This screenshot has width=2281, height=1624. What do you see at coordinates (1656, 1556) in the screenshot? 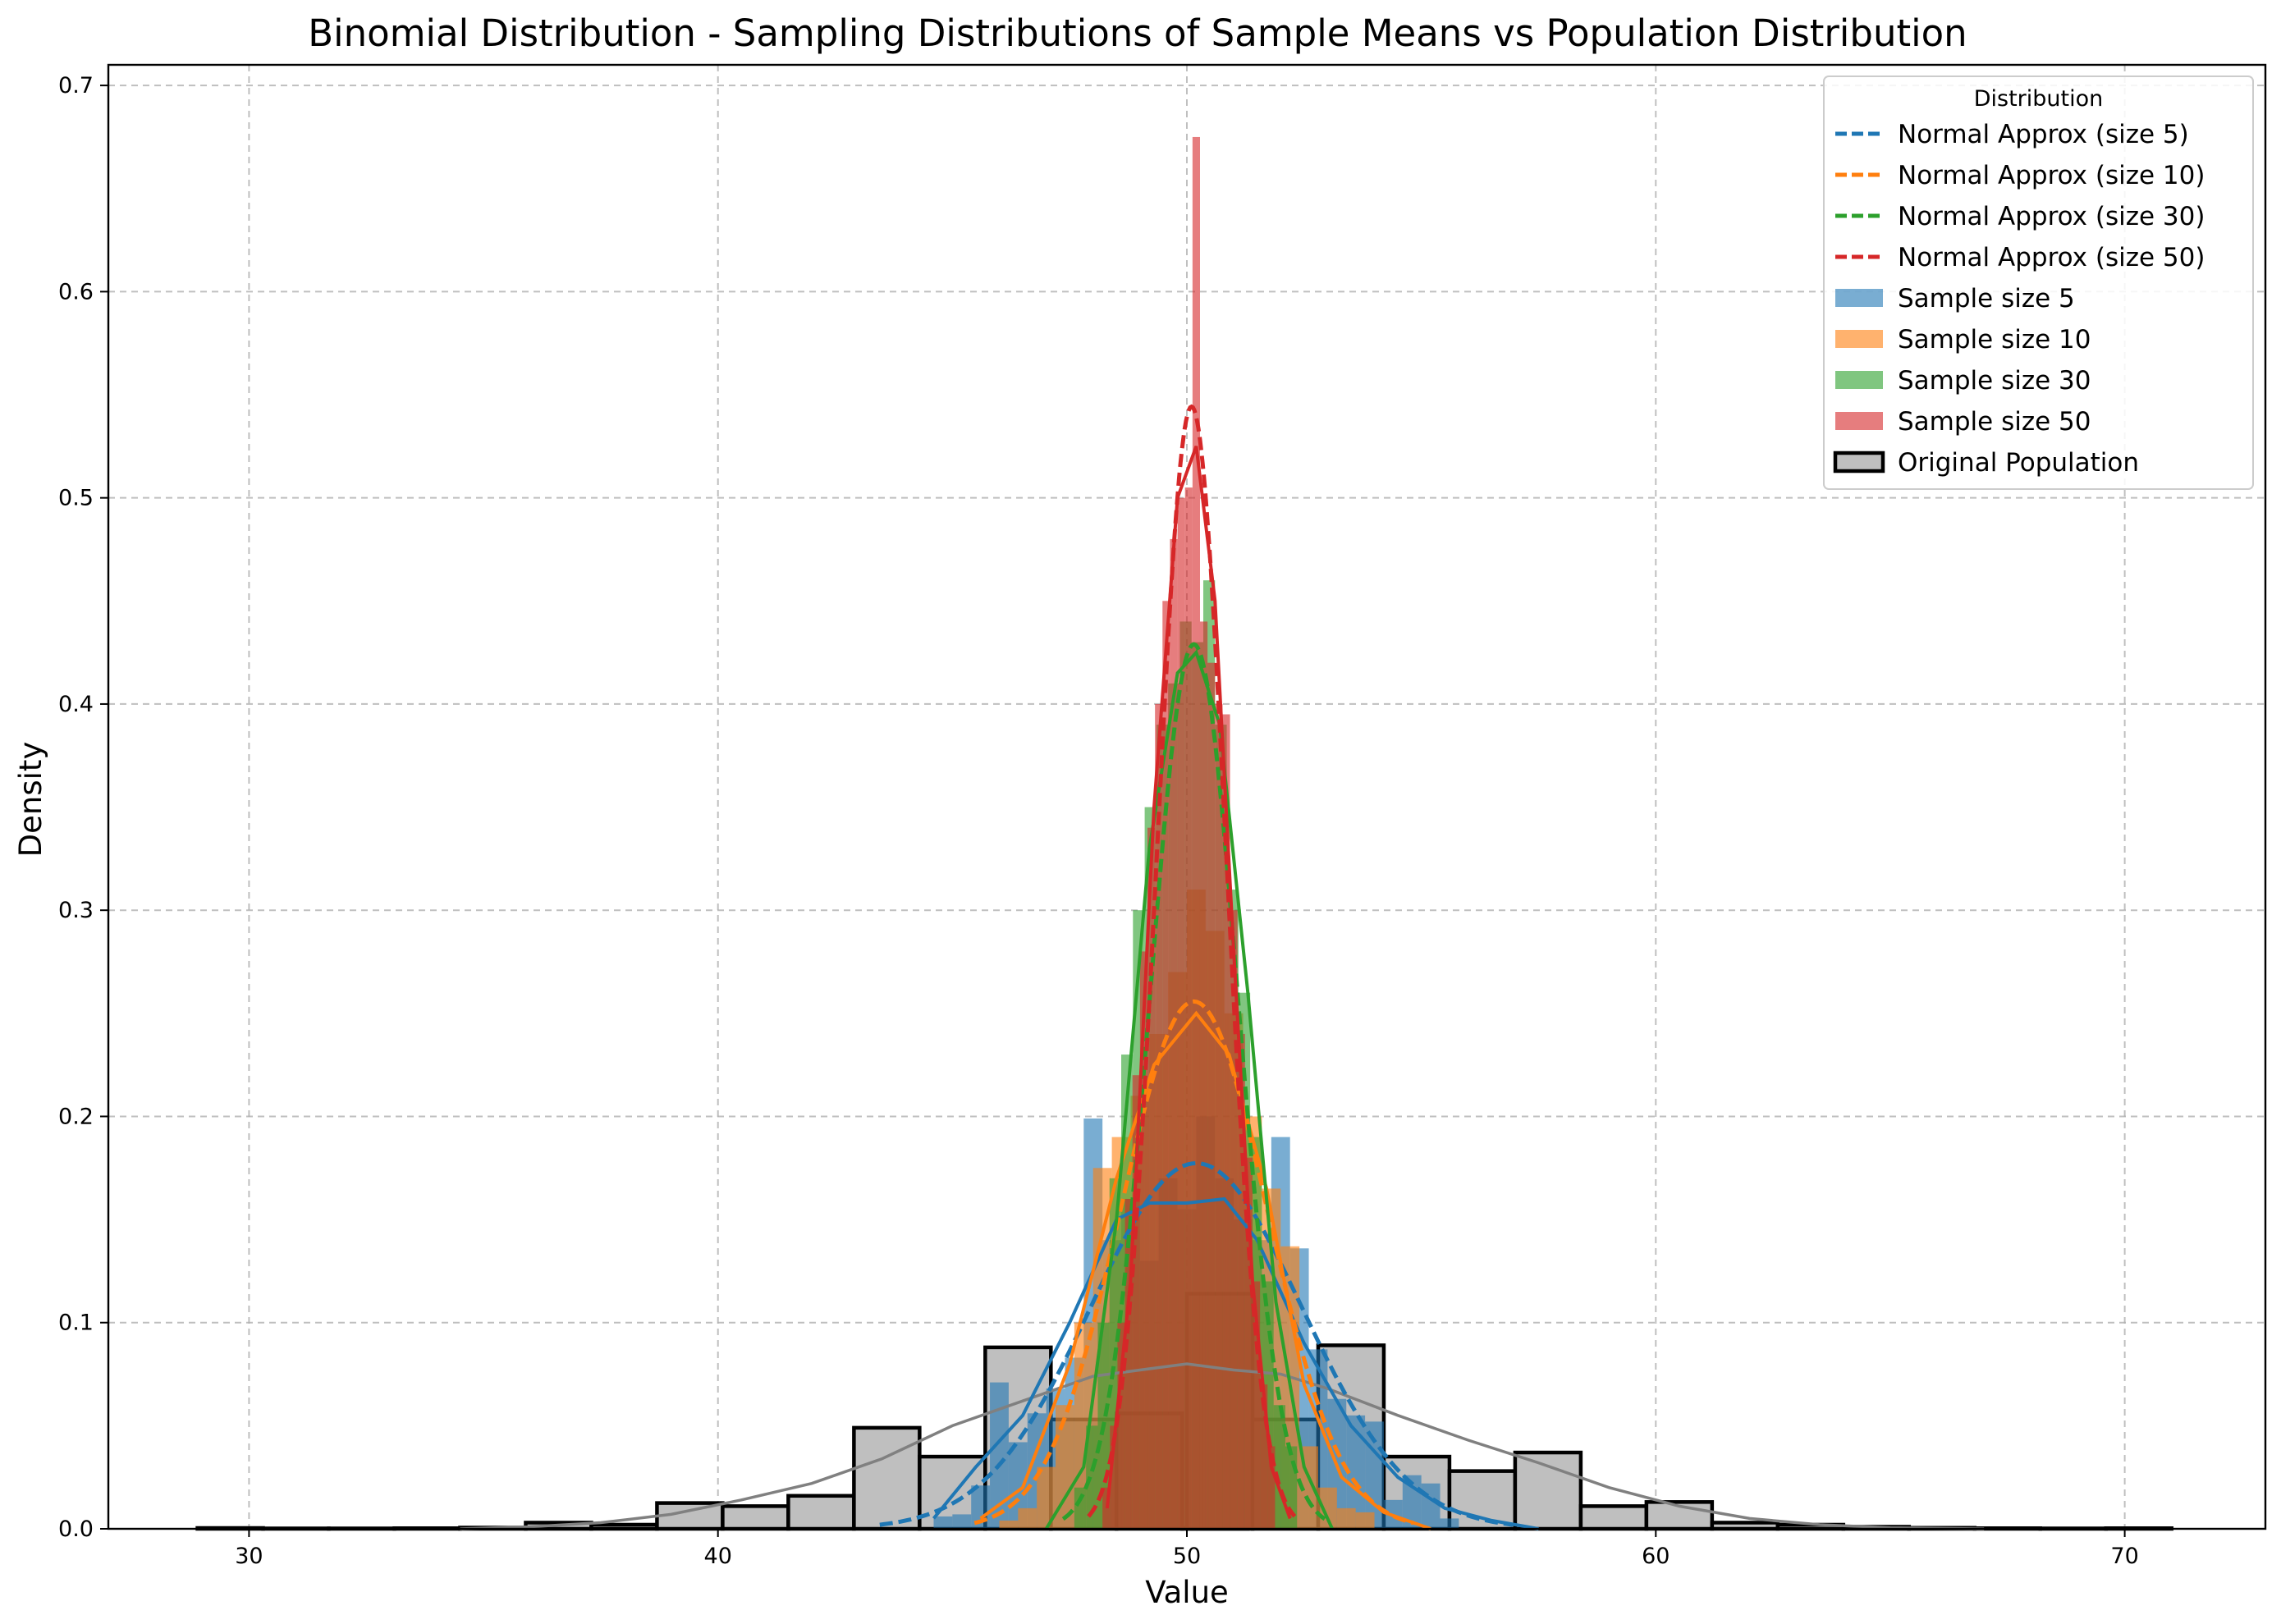
I see `x-tick-label: 60` at bounding box center [1656, 1556].